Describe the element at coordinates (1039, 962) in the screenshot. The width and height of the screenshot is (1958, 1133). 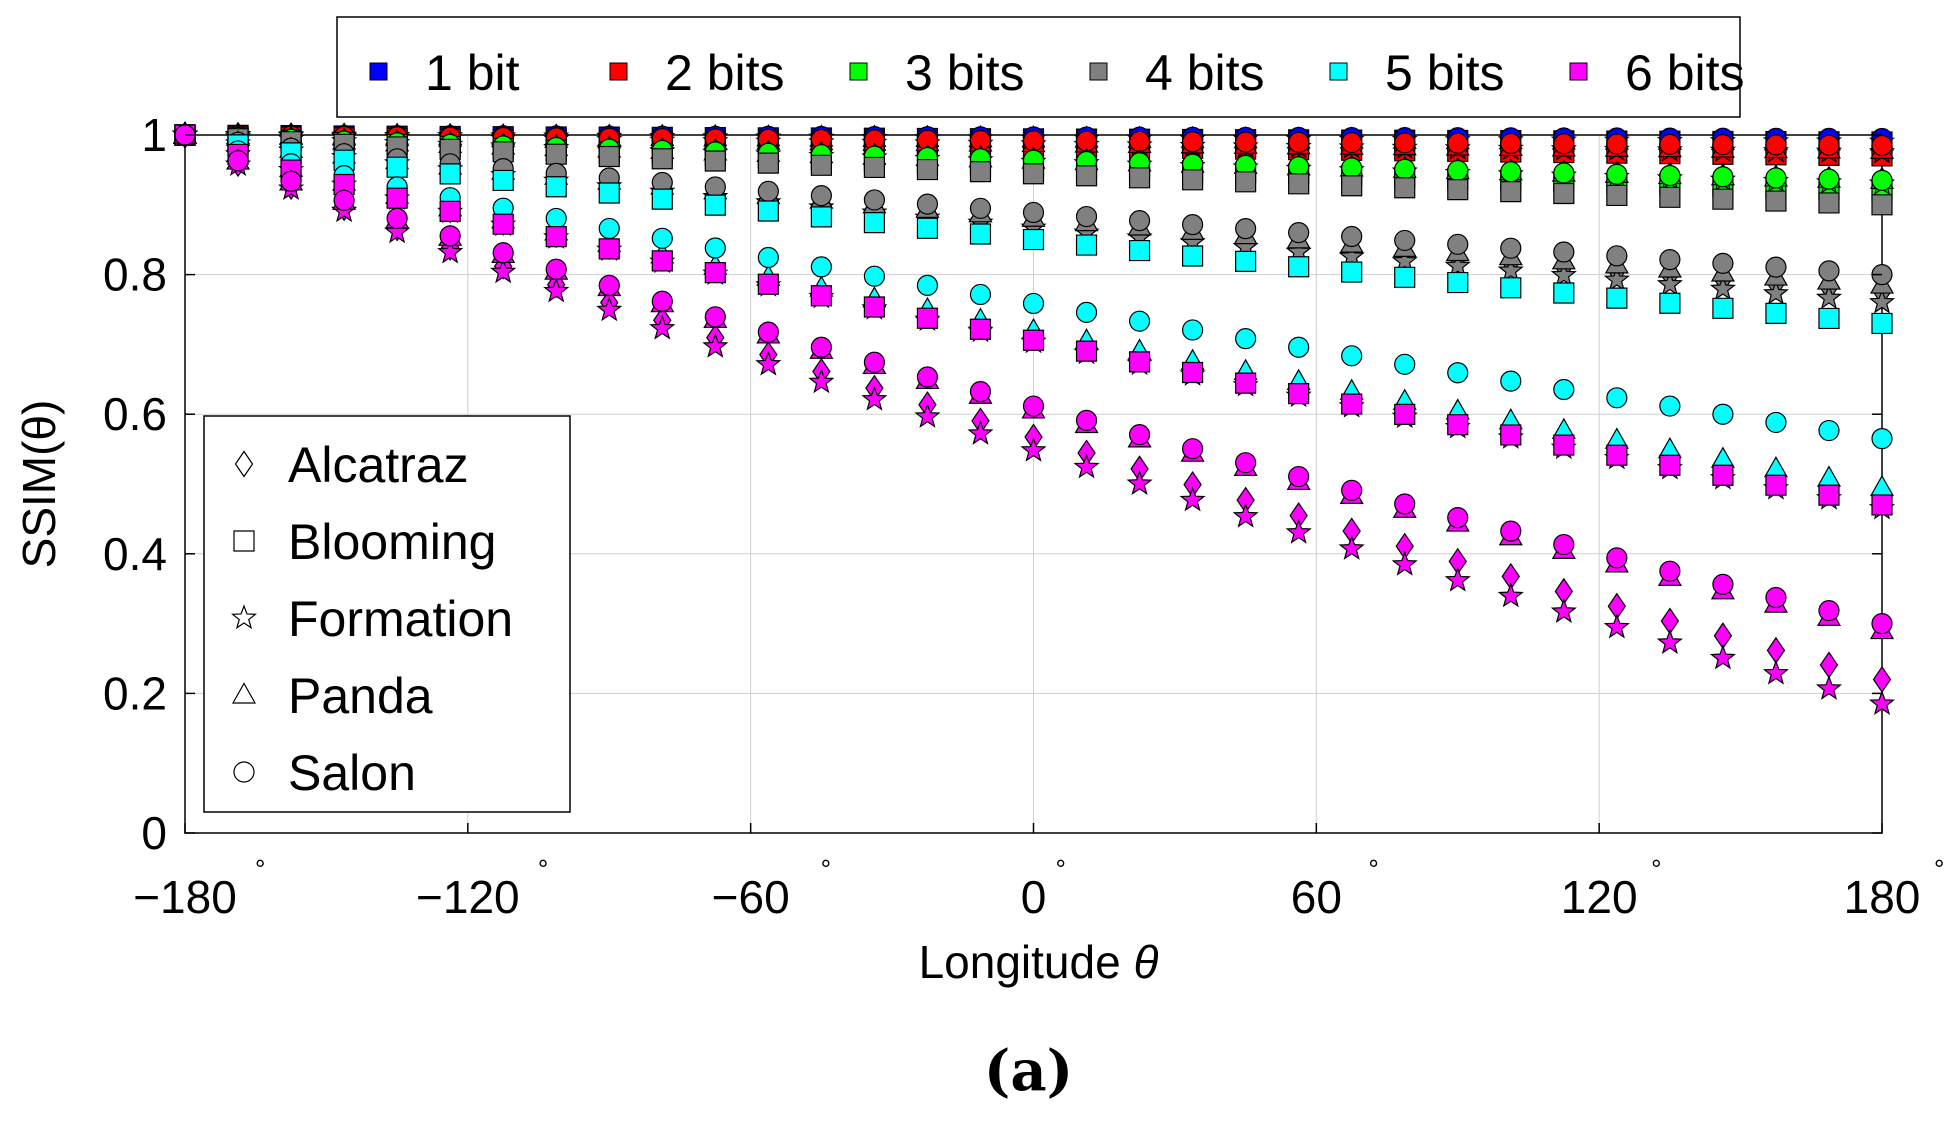
I see `x-axis-label: Longitude θ` at that location.